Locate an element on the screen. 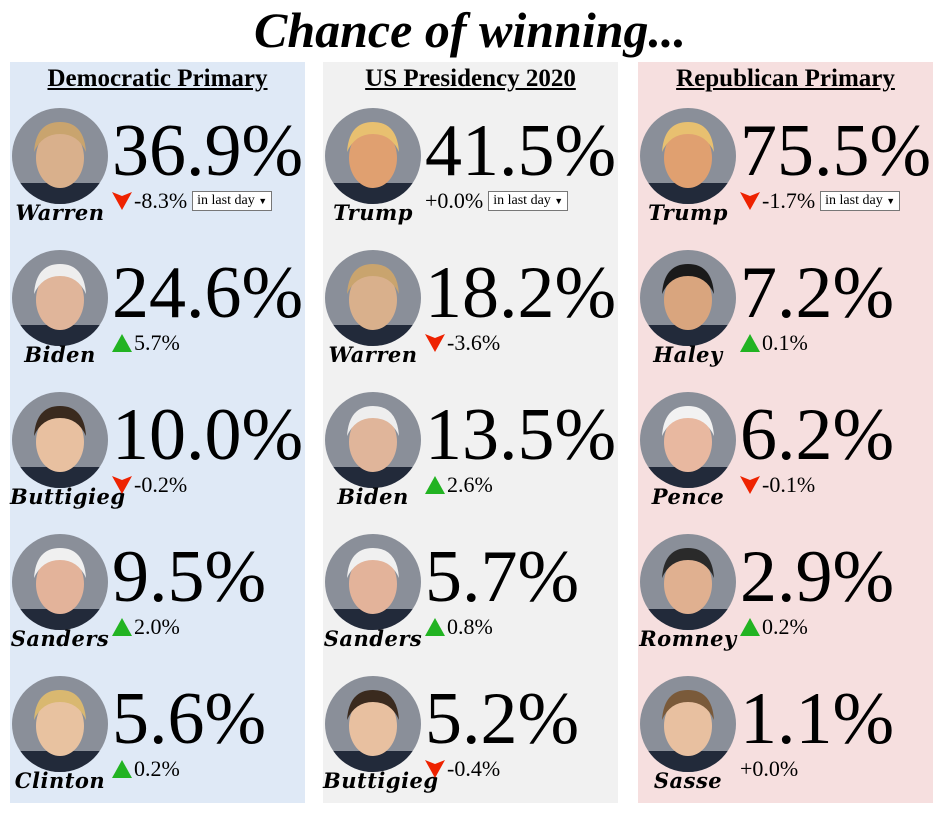  candidate-row: Buttigieg 5.2% -0.4% is located at coordinates (470, 747).